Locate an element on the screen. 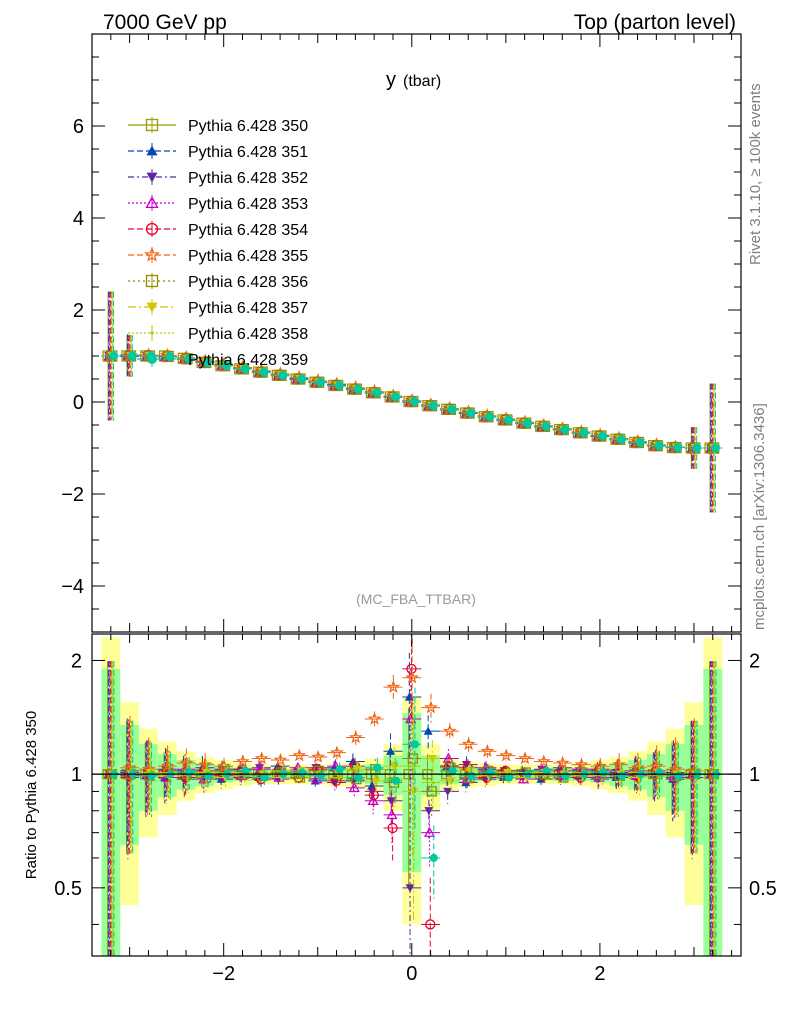 The image size is (786, 1024). legend-item: Pythia 6.428 358 is located at coordinates (218, 334).